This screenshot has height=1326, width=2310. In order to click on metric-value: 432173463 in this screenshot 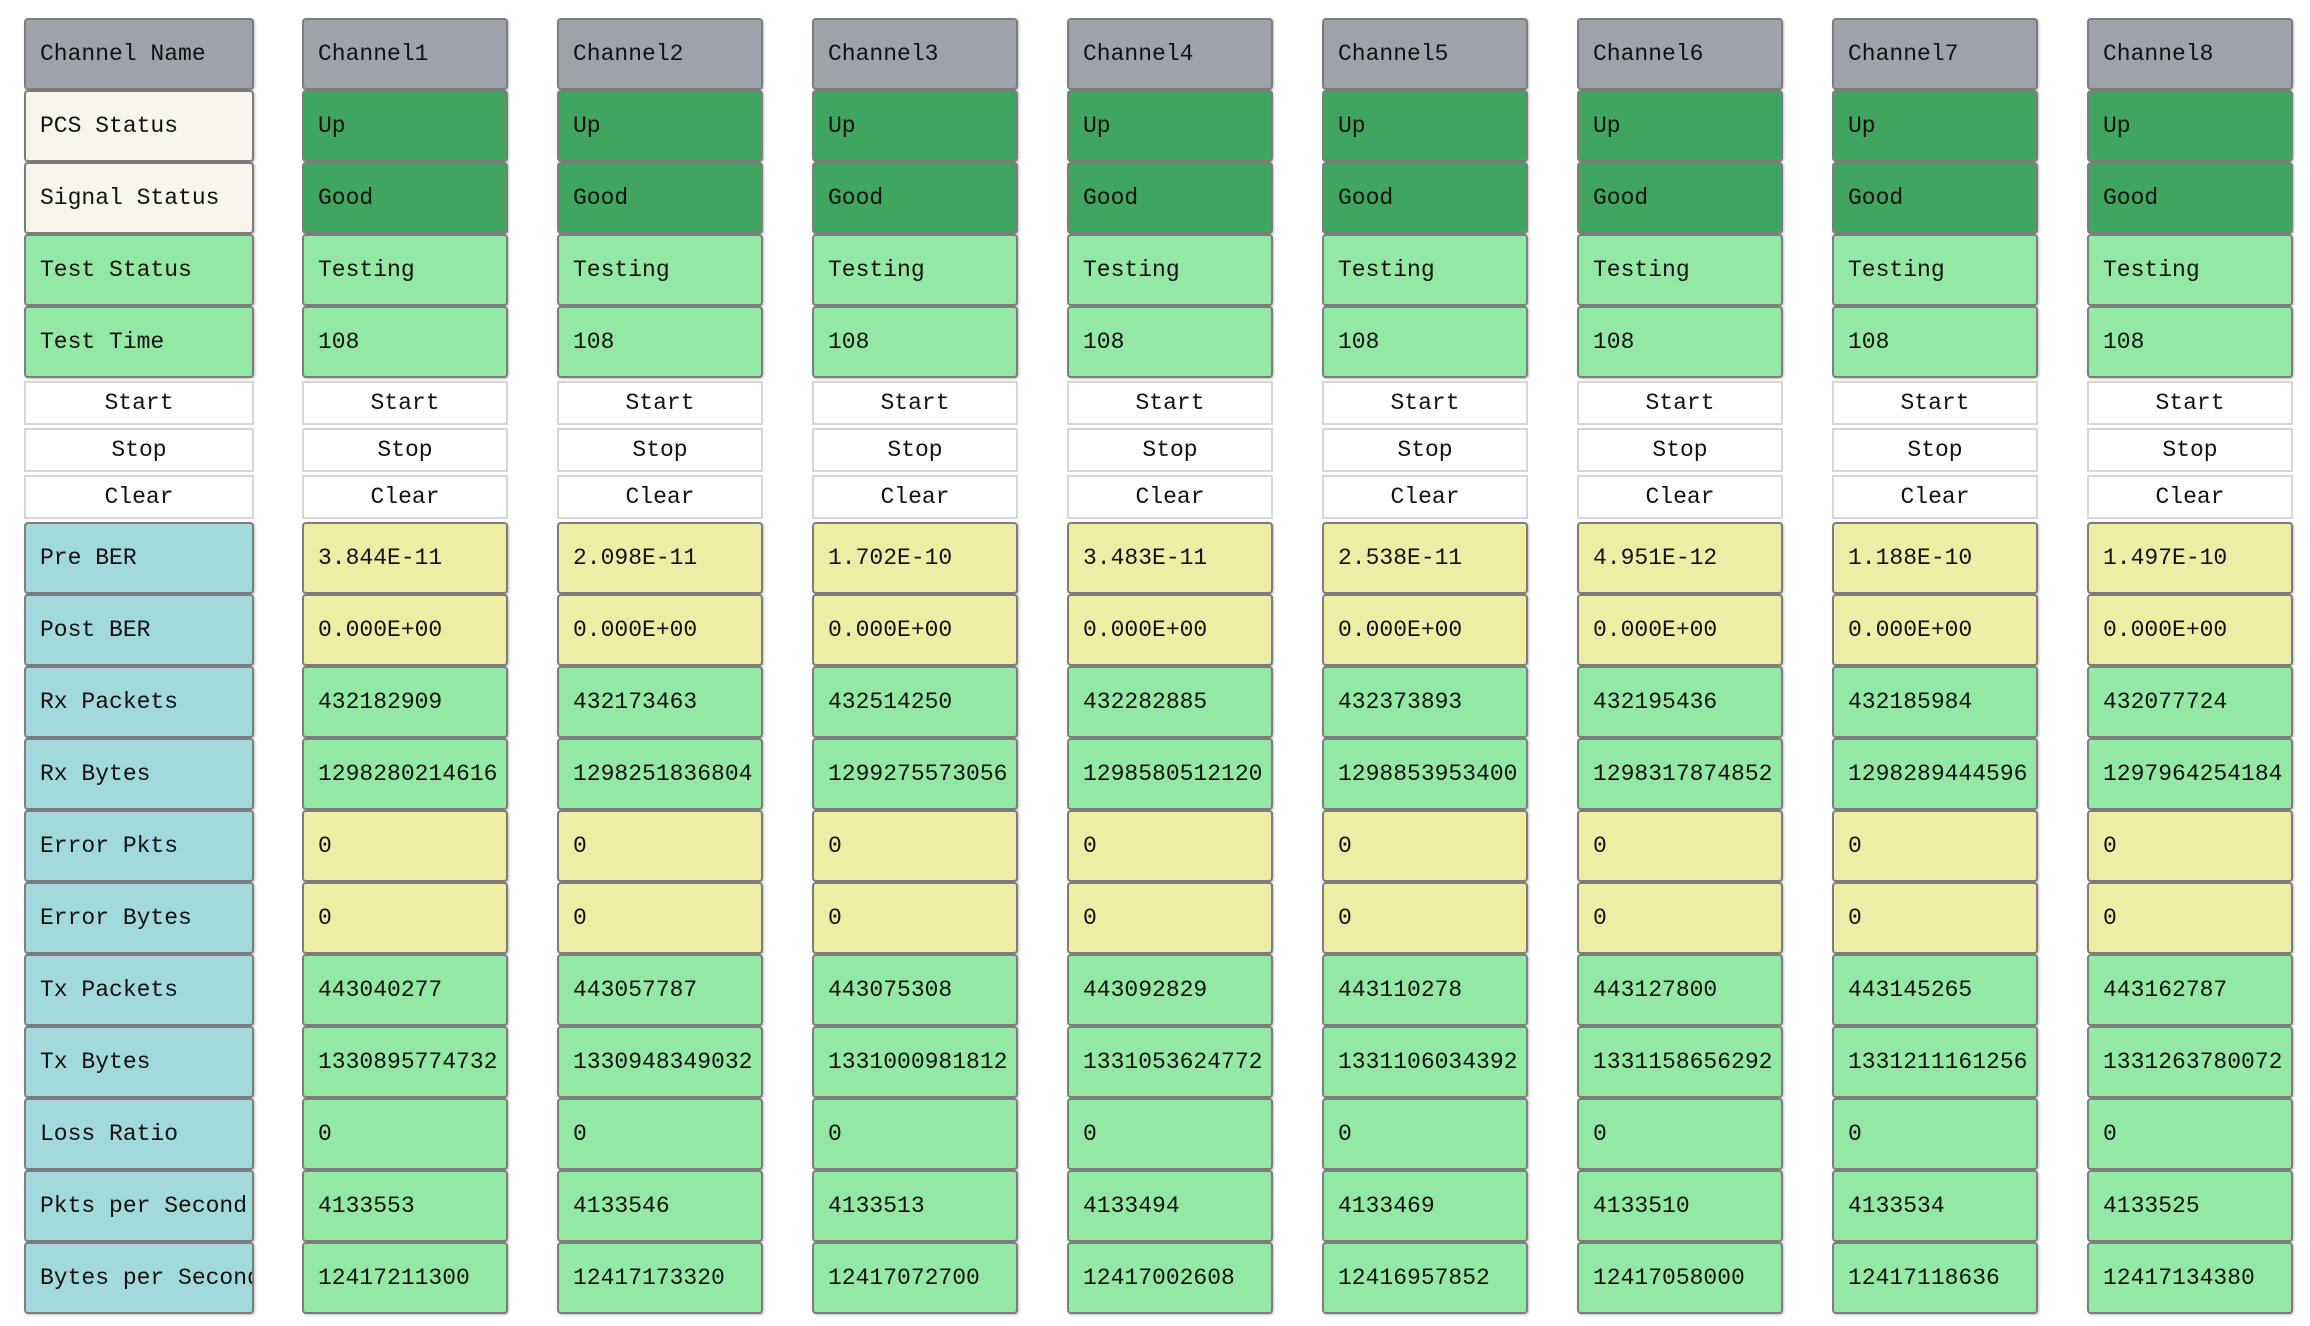, I will do `click(660, 702)`.